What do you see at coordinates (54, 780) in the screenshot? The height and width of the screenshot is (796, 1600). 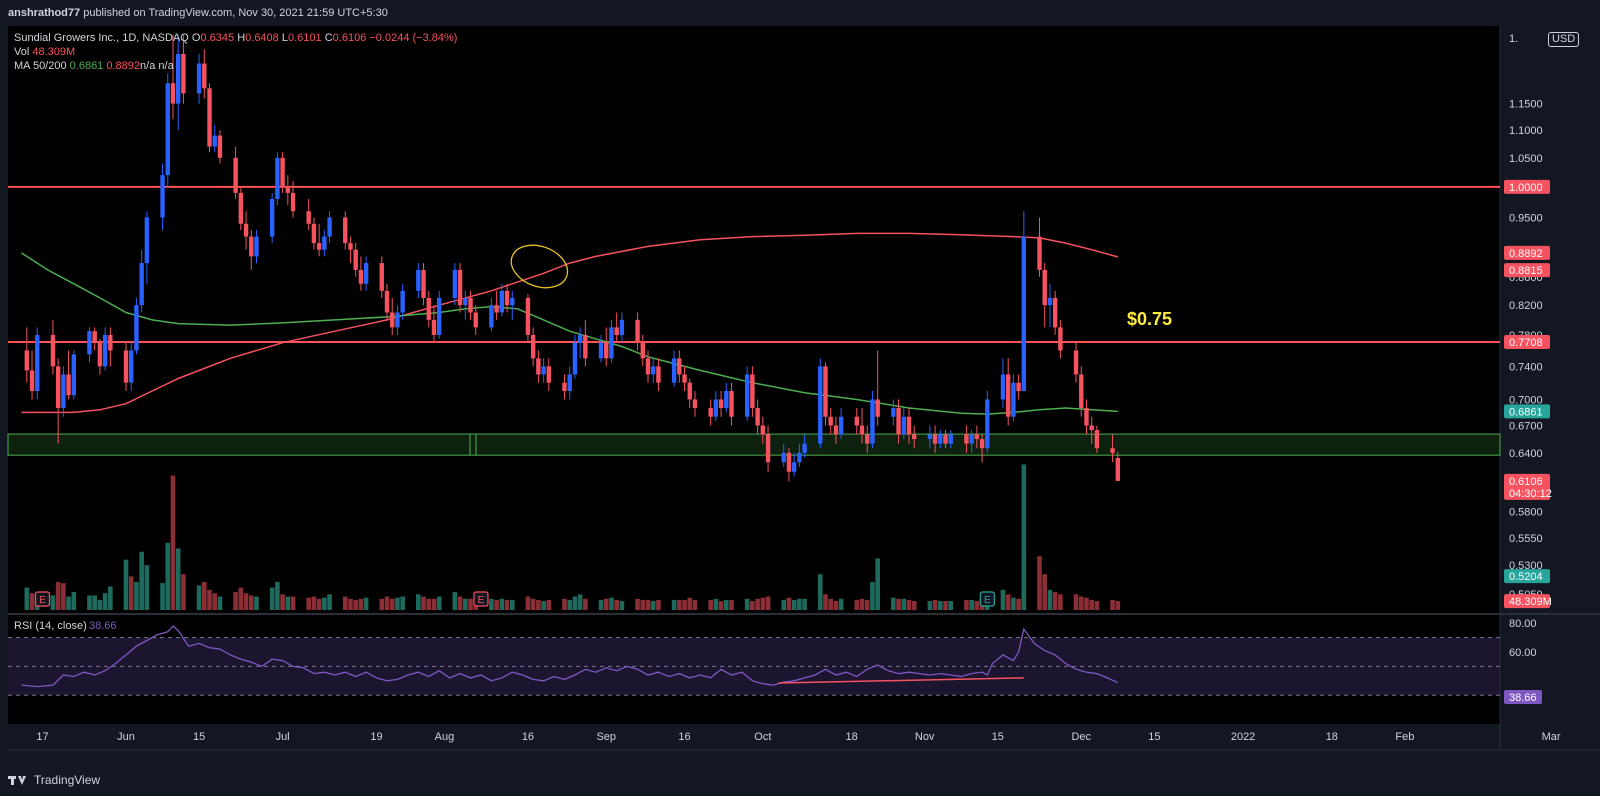 I see `footer-brand: TradingView` at bounding box center [54, 780].